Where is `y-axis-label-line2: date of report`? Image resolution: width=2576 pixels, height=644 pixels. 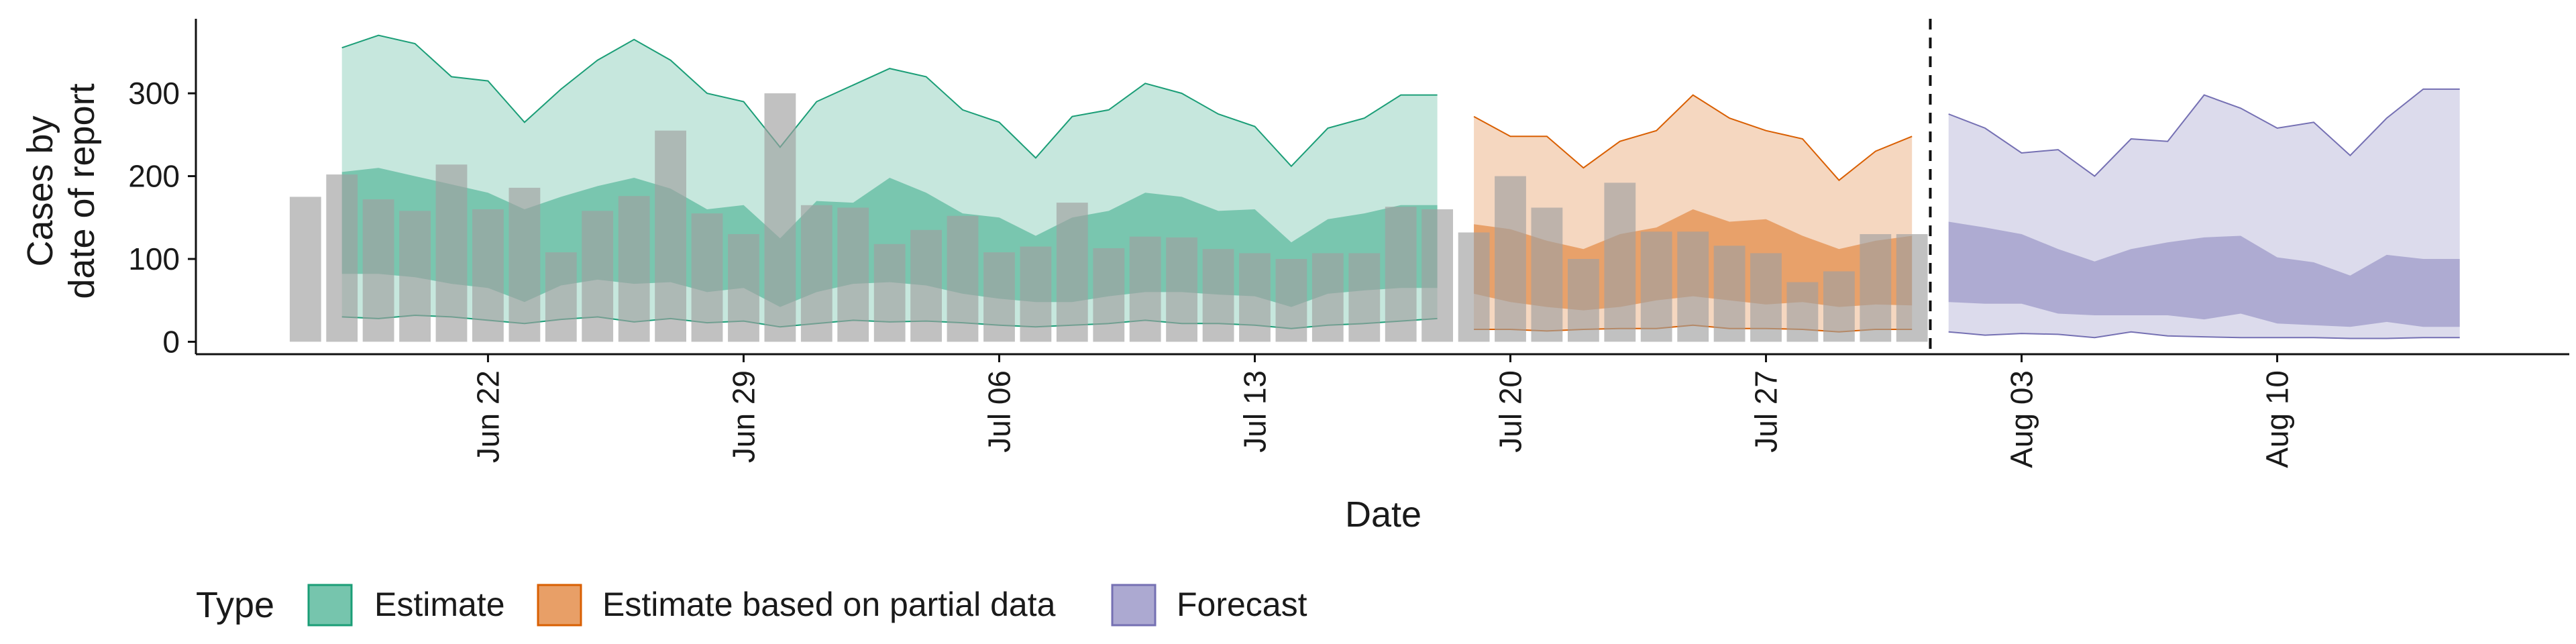 y-axis-label-line2: date of report is located at coordinates (82, 191).